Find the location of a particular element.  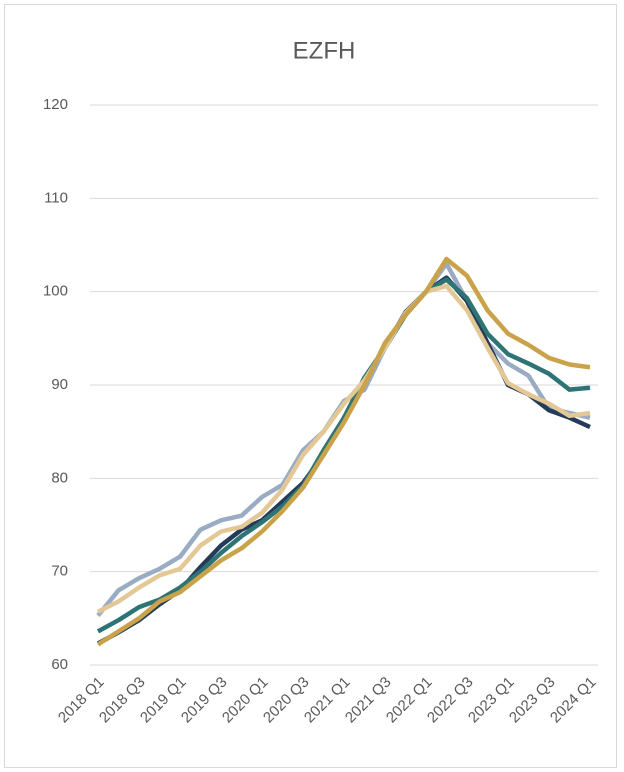

chart-title: EZFH is located at coordinates (324, 50).